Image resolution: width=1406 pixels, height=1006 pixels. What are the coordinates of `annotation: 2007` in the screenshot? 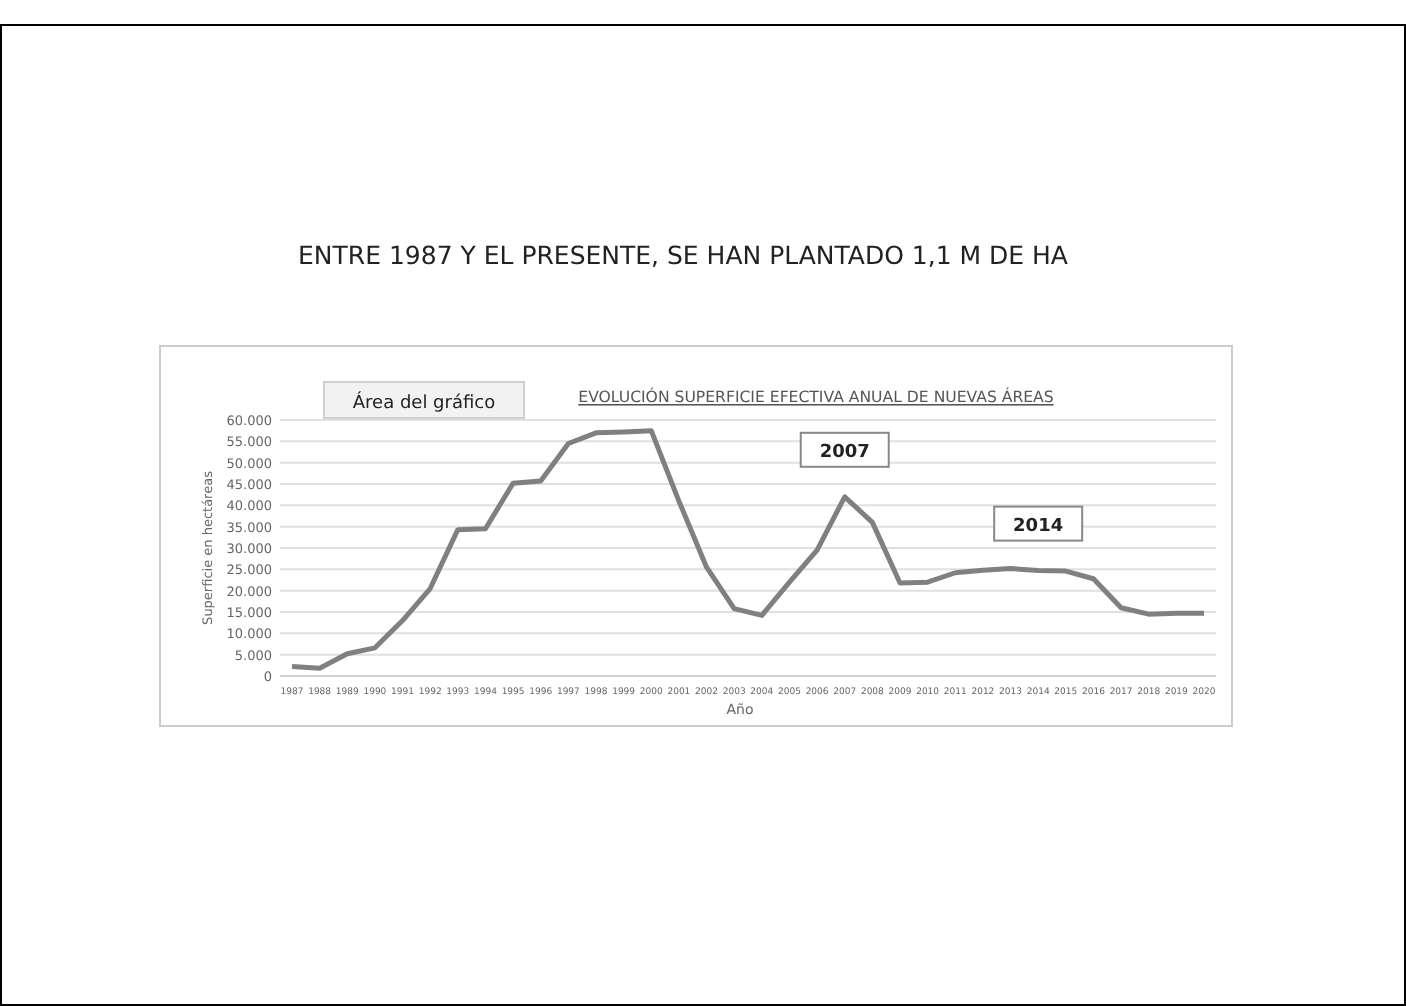 It's located at (844, 452).